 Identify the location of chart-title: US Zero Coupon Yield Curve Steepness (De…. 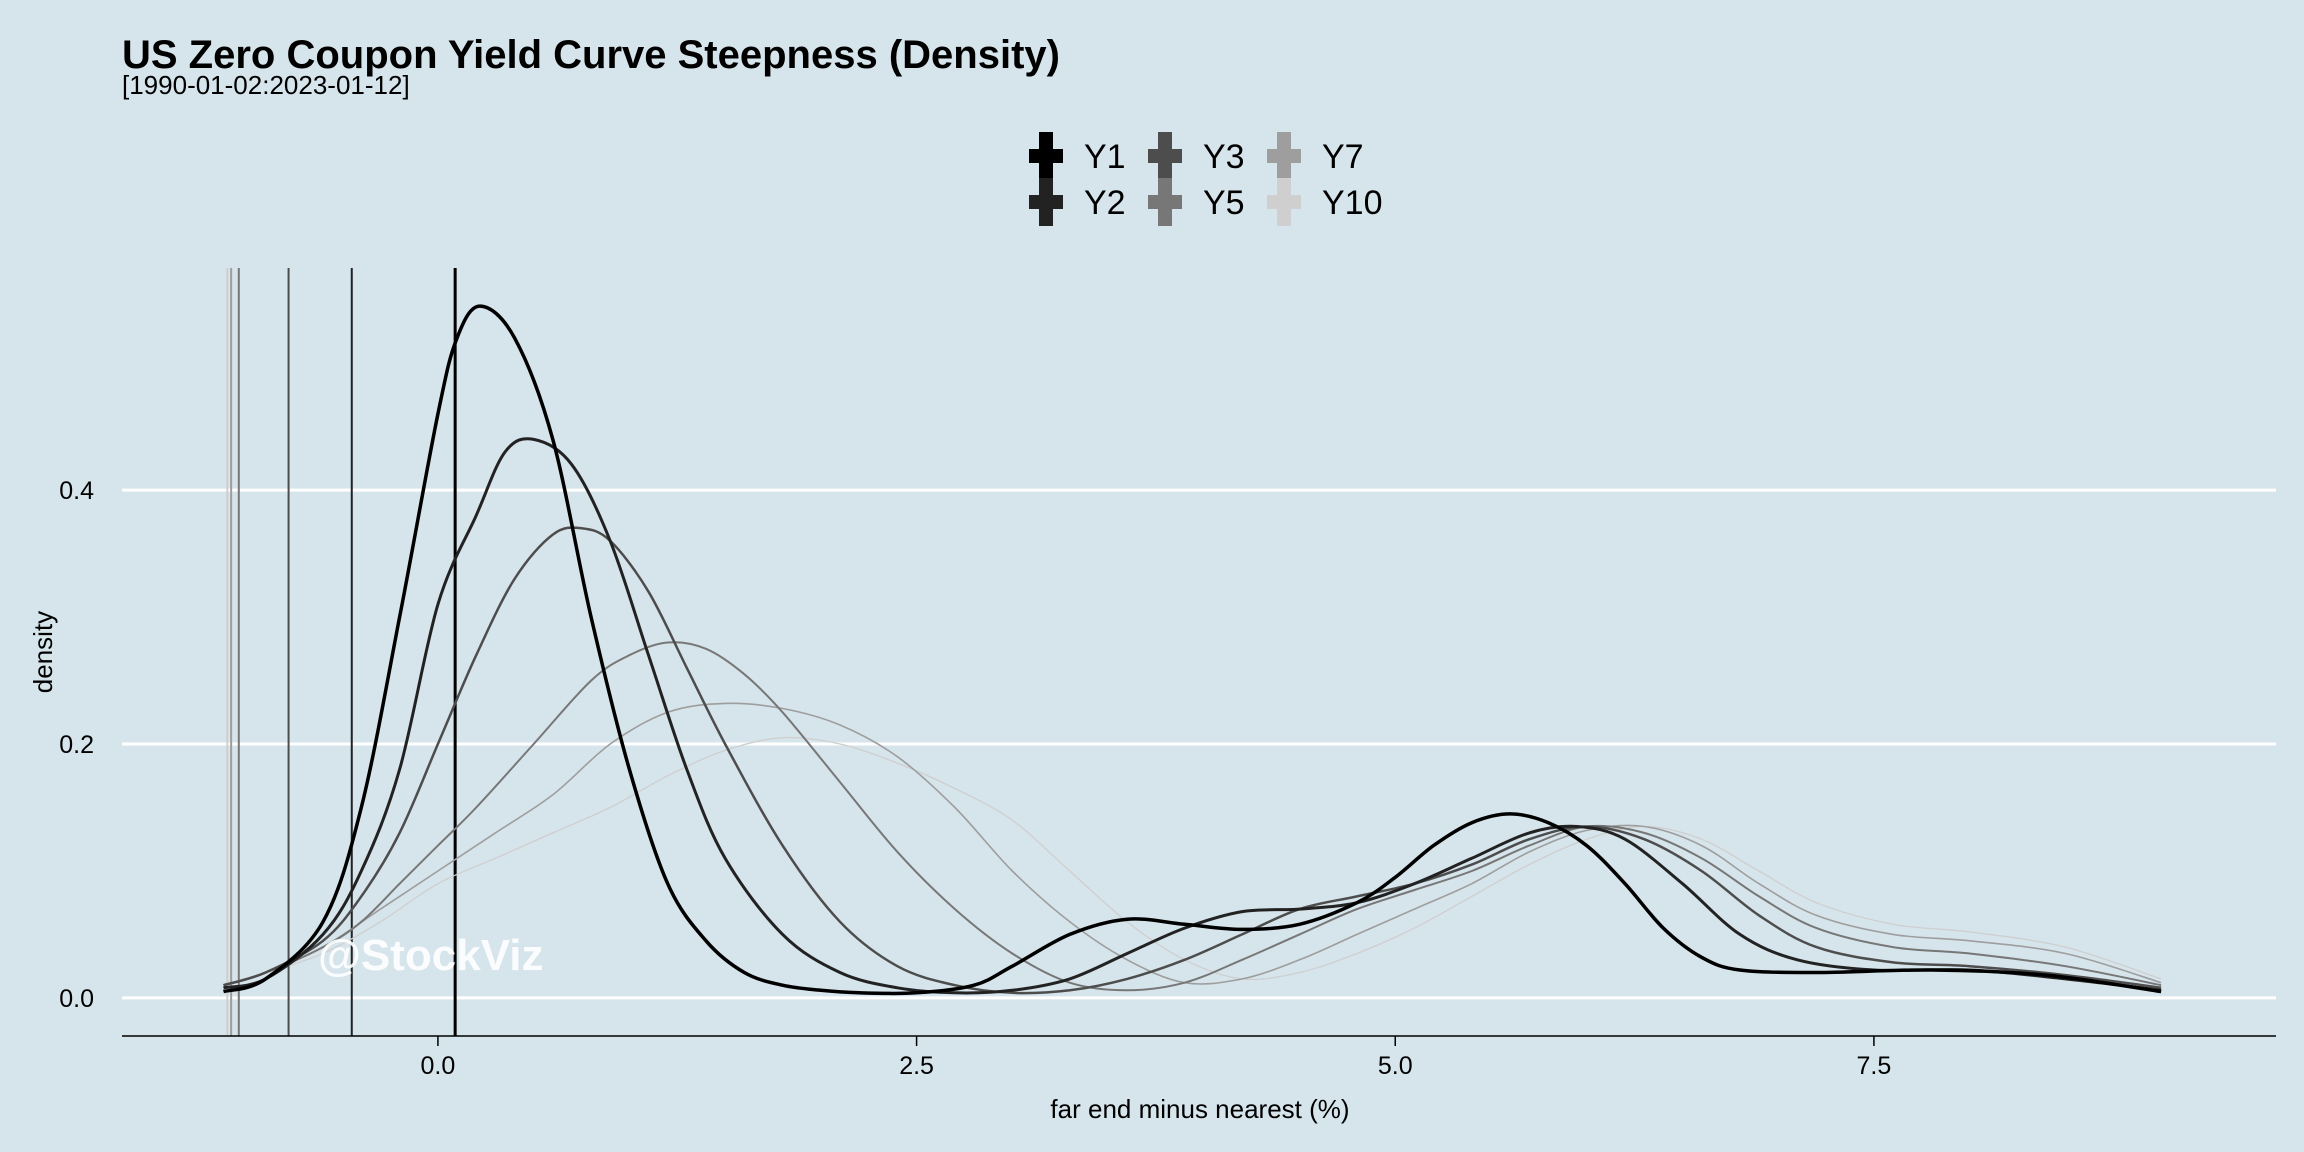
(591, 55).